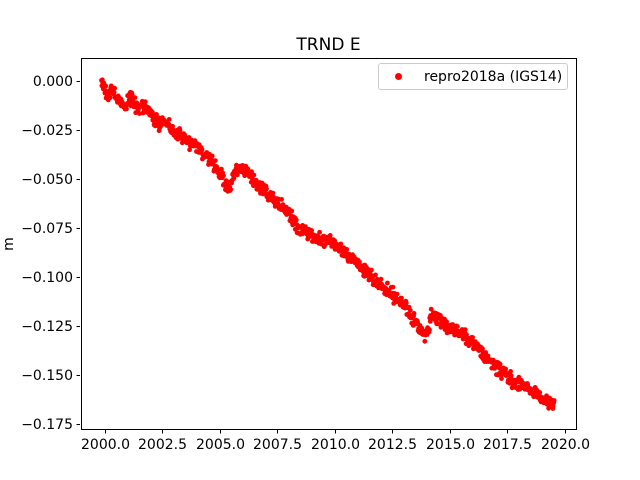 Image resolution: width=640 pixels, height=480 pixels. I want to click on legend-entry-label: repro2018a (IGS14), so click(493, 76).